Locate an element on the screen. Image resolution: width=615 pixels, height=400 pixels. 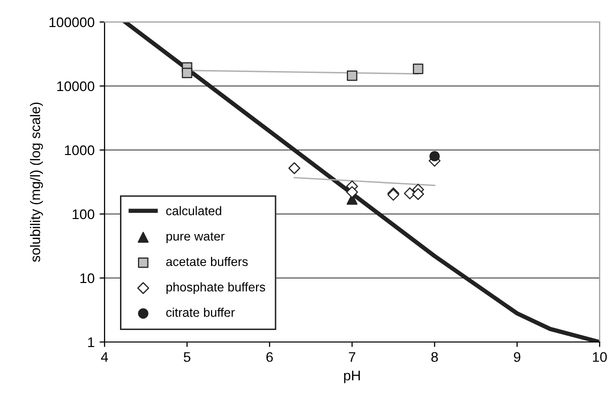
x-tick-label: 9 is located at coordinates (517, 357).